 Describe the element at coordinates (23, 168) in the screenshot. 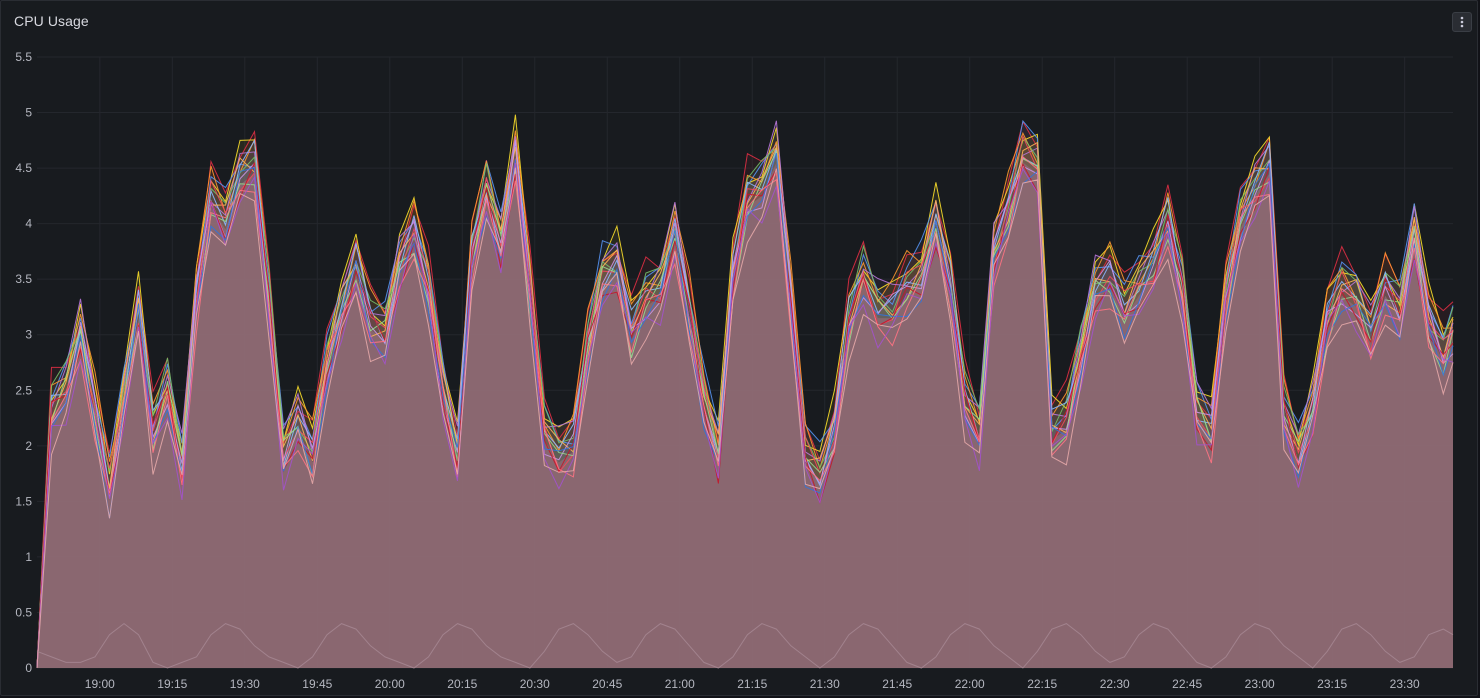

I see `y-tick-label: 4.5` at that location.